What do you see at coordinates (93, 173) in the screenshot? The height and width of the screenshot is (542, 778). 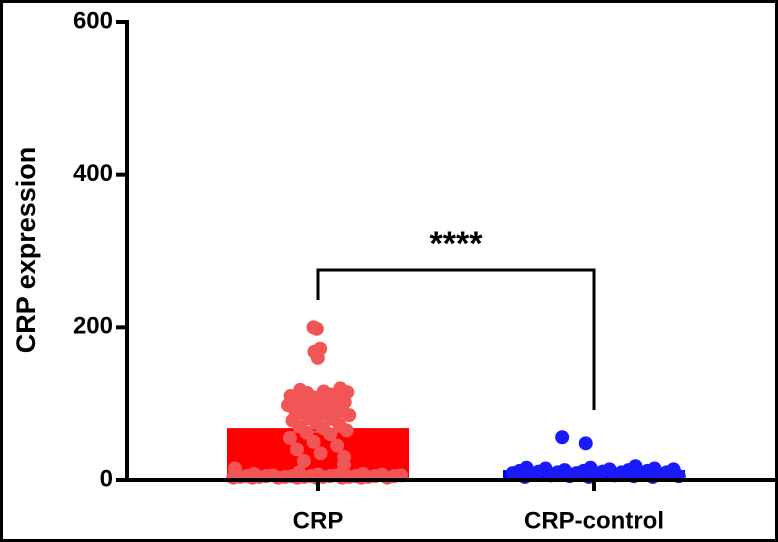 I see `y-tick-label: 400` at bounding box center [93, 173].